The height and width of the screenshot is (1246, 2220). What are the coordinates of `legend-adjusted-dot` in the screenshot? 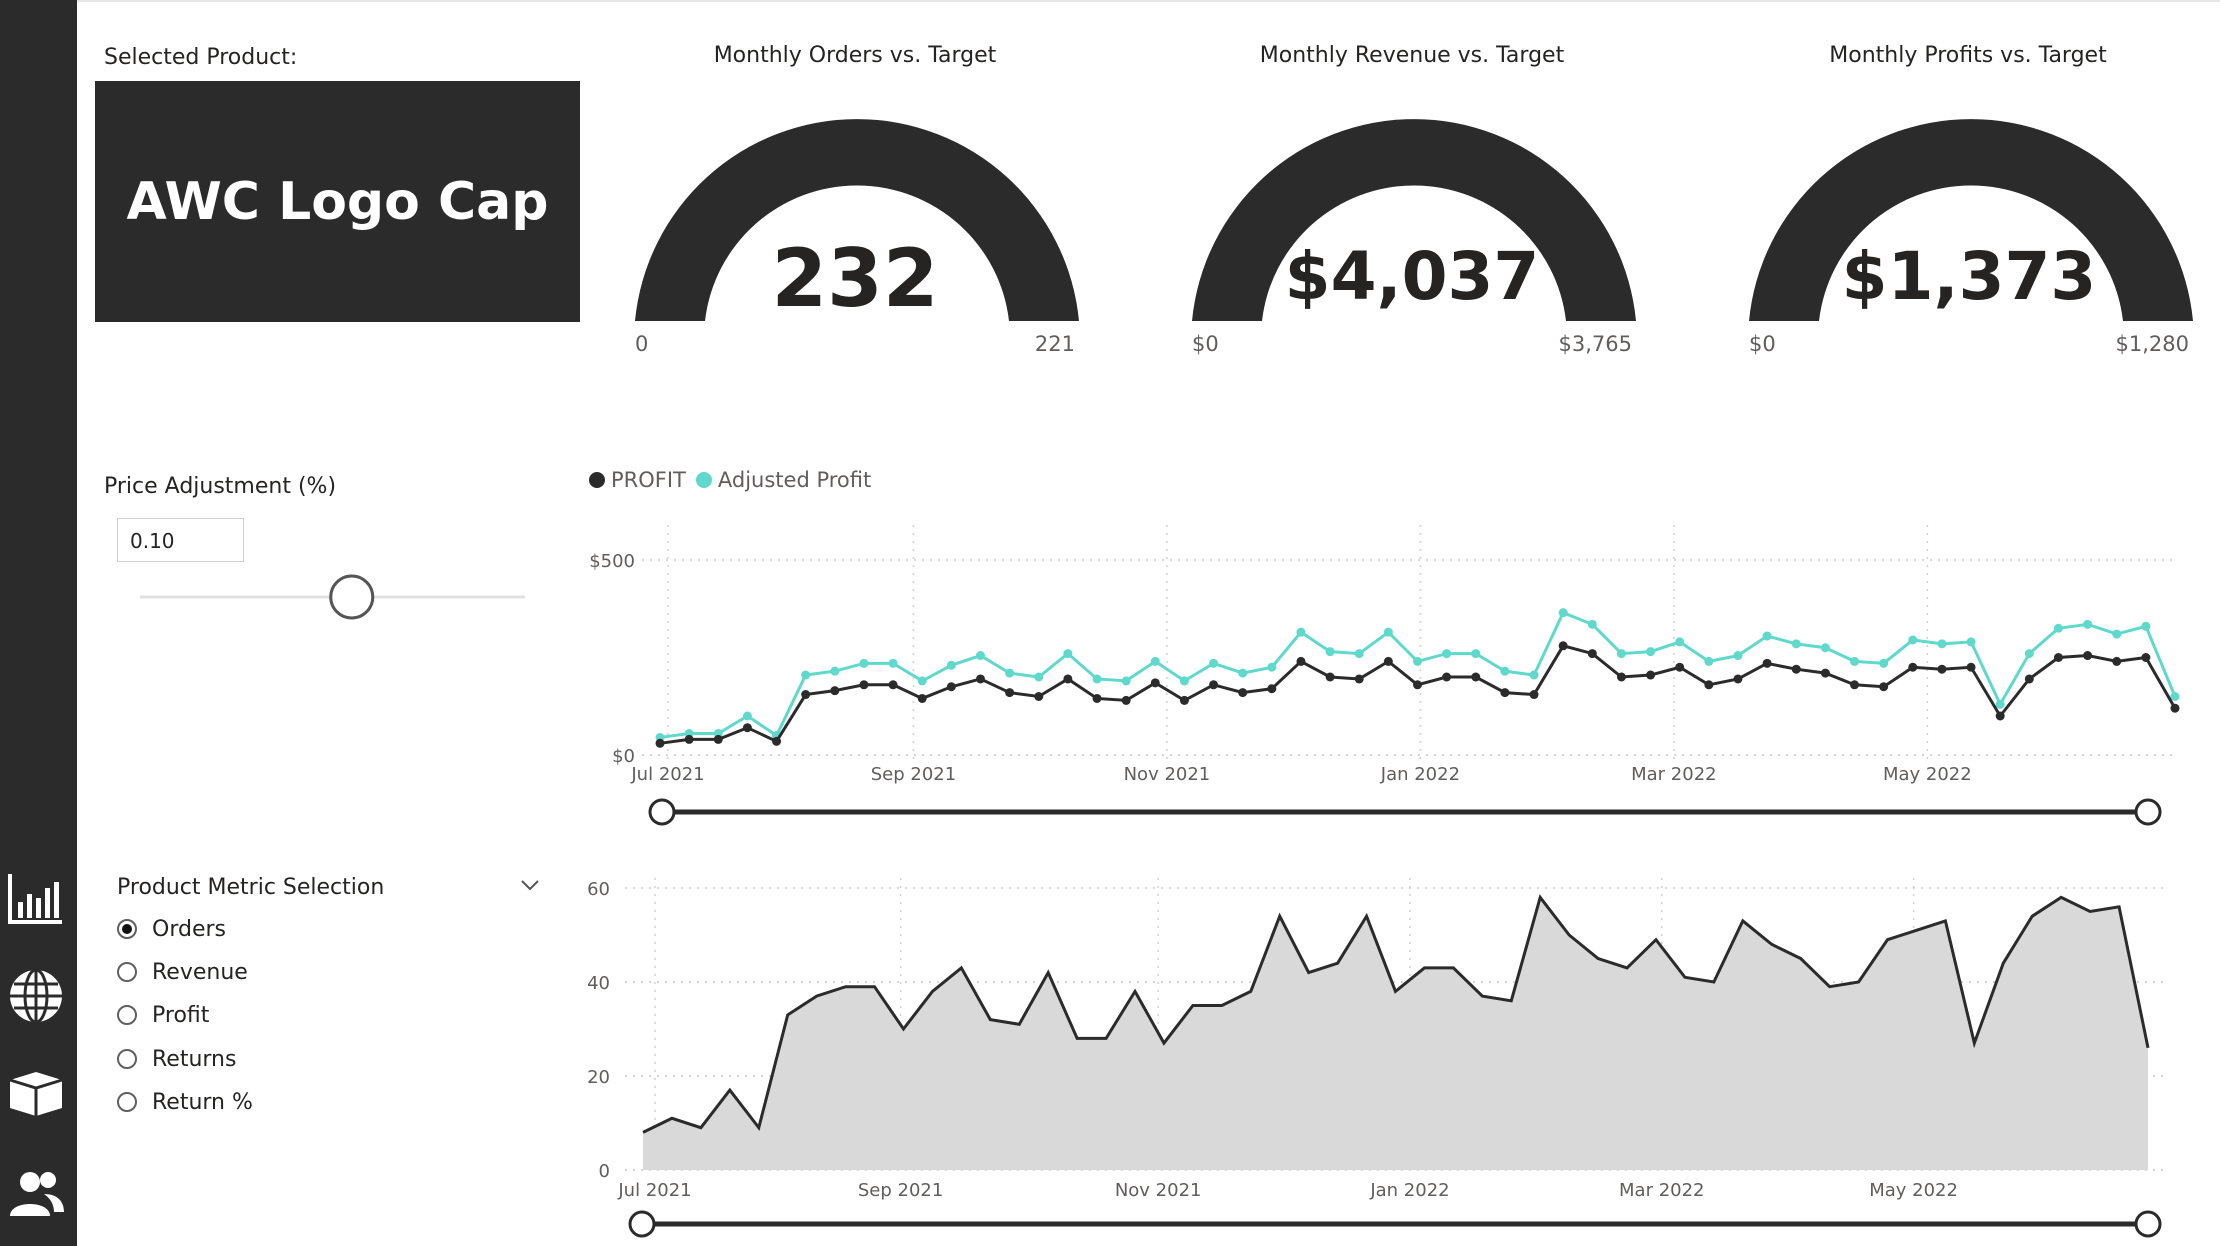 It's located at (703, 480).